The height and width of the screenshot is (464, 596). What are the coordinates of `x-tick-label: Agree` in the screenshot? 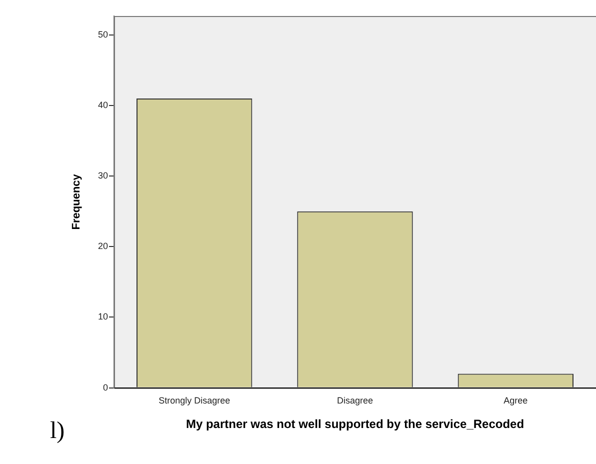 It's located at (516, 401).